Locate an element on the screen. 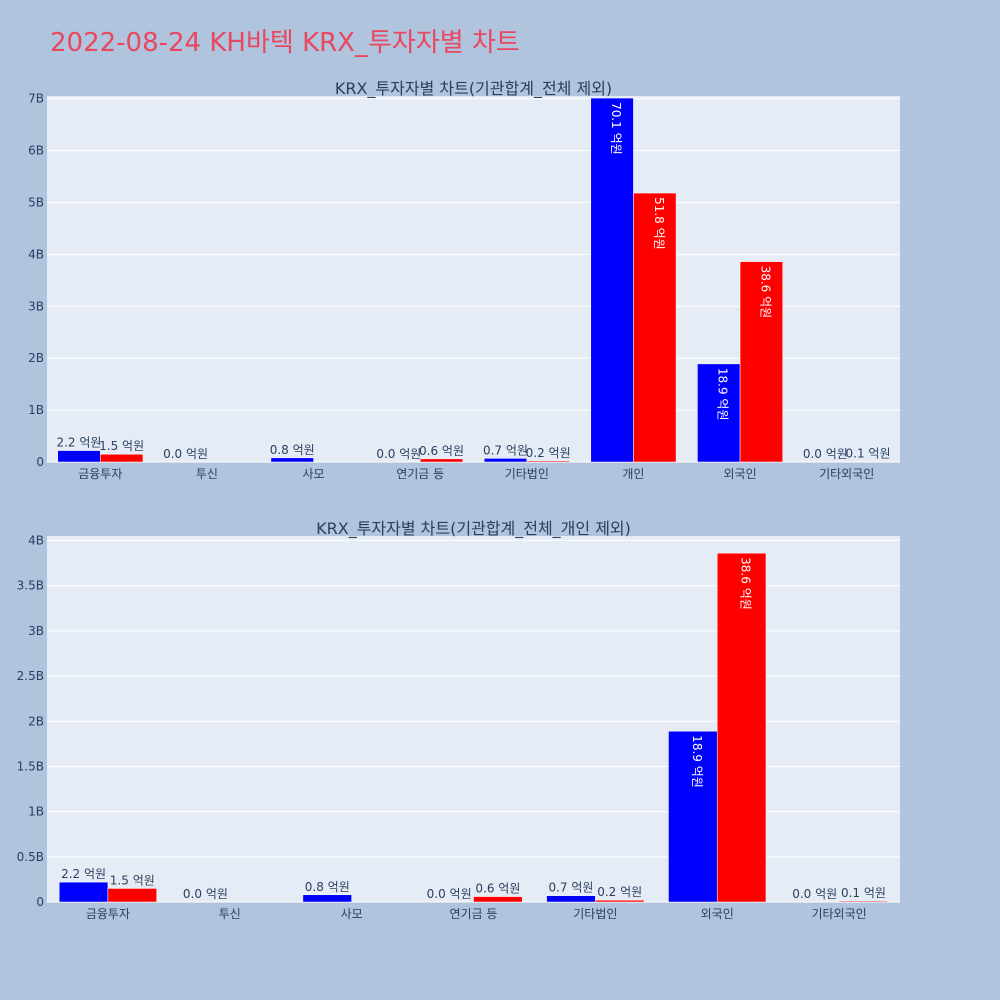  y-tick-label: 6B is located at coordinates (36, 151).